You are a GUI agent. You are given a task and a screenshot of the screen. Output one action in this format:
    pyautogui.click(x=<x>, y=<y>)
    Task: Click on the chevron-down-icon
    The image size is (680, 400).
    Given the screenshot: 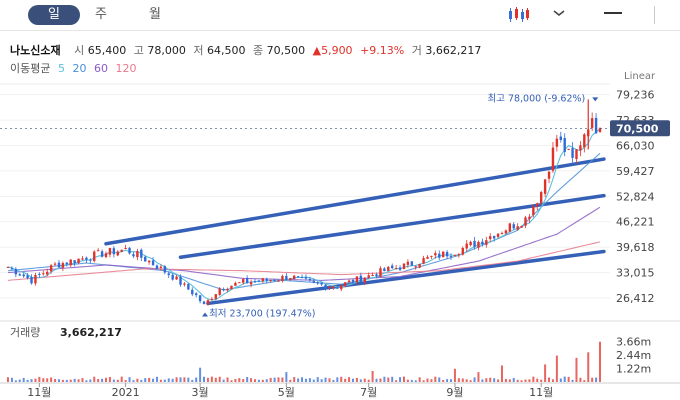 What is the action you would take?
    pyautogui.click(x=559, y=13)
    